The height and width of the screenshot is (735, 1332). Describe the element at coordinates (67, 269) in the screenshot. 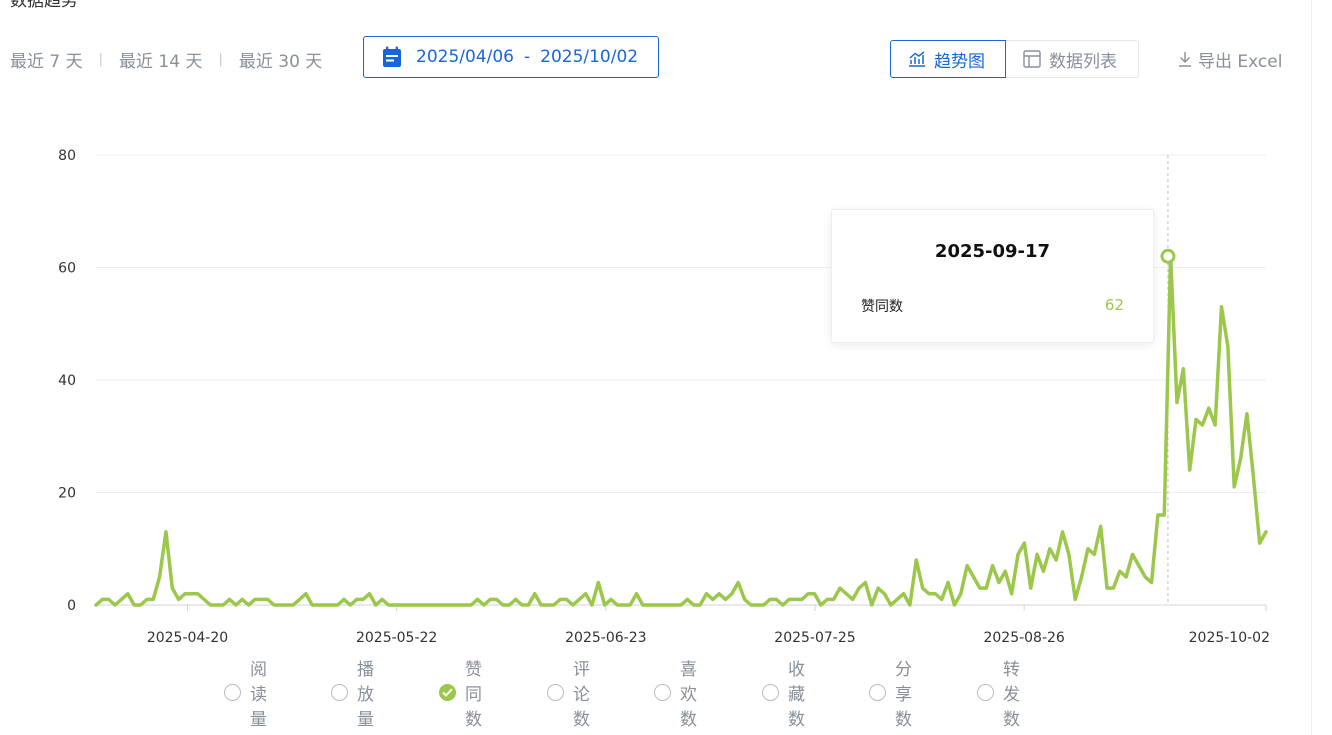

I see `y-tick-label: 60` at that location.